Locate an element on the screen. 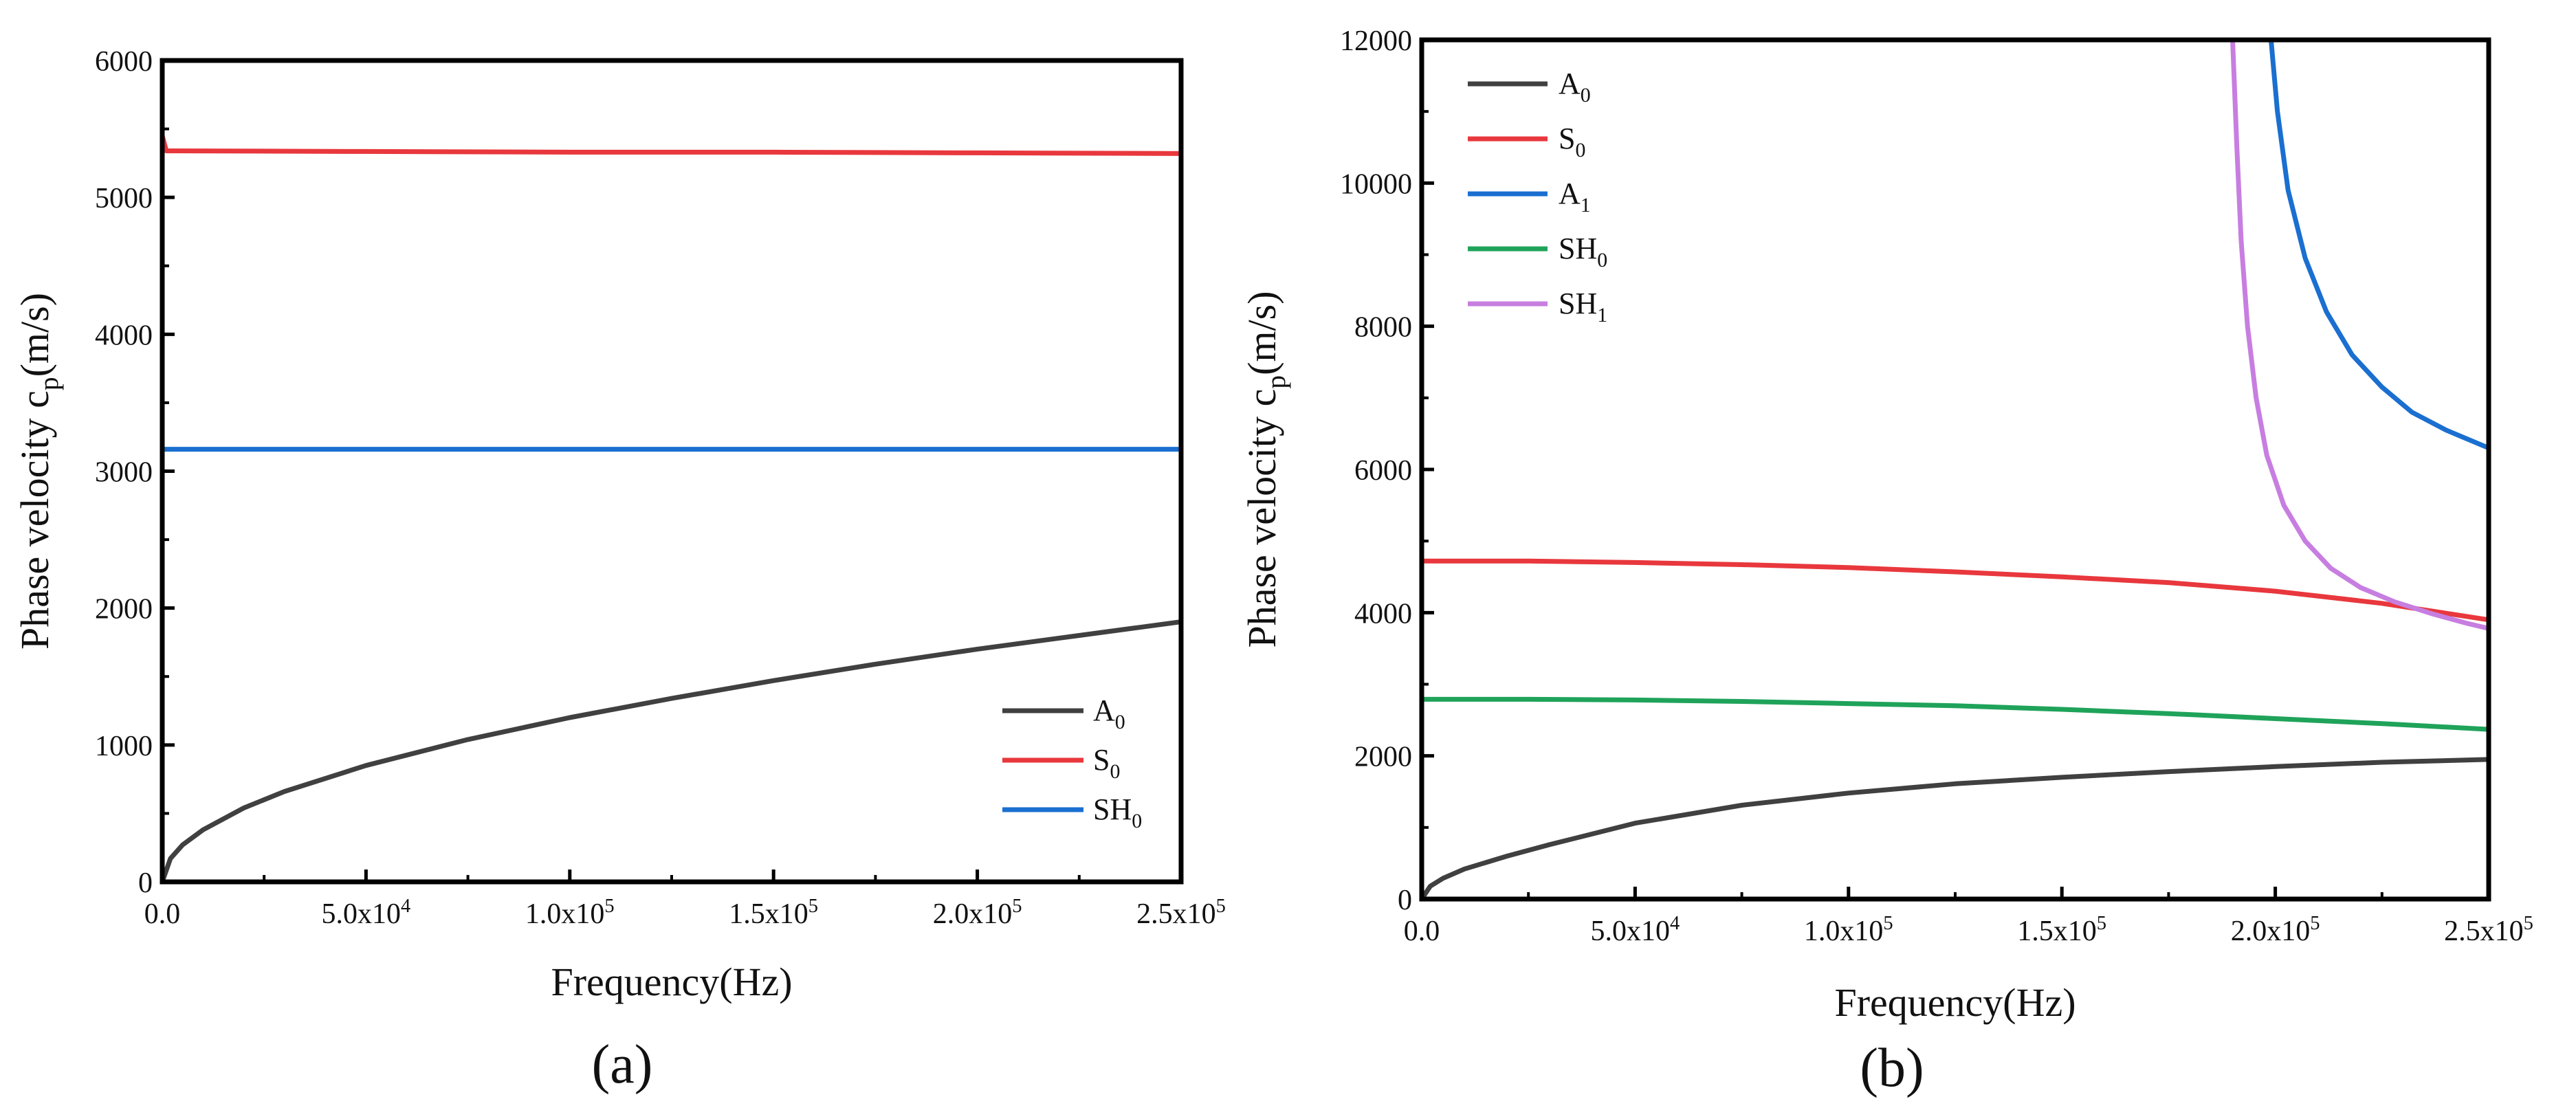 Image resolution: width=2576 pixels, height=1108 pixels. legend: A0 S0 SH0 is located at coordinates (1072, 763).